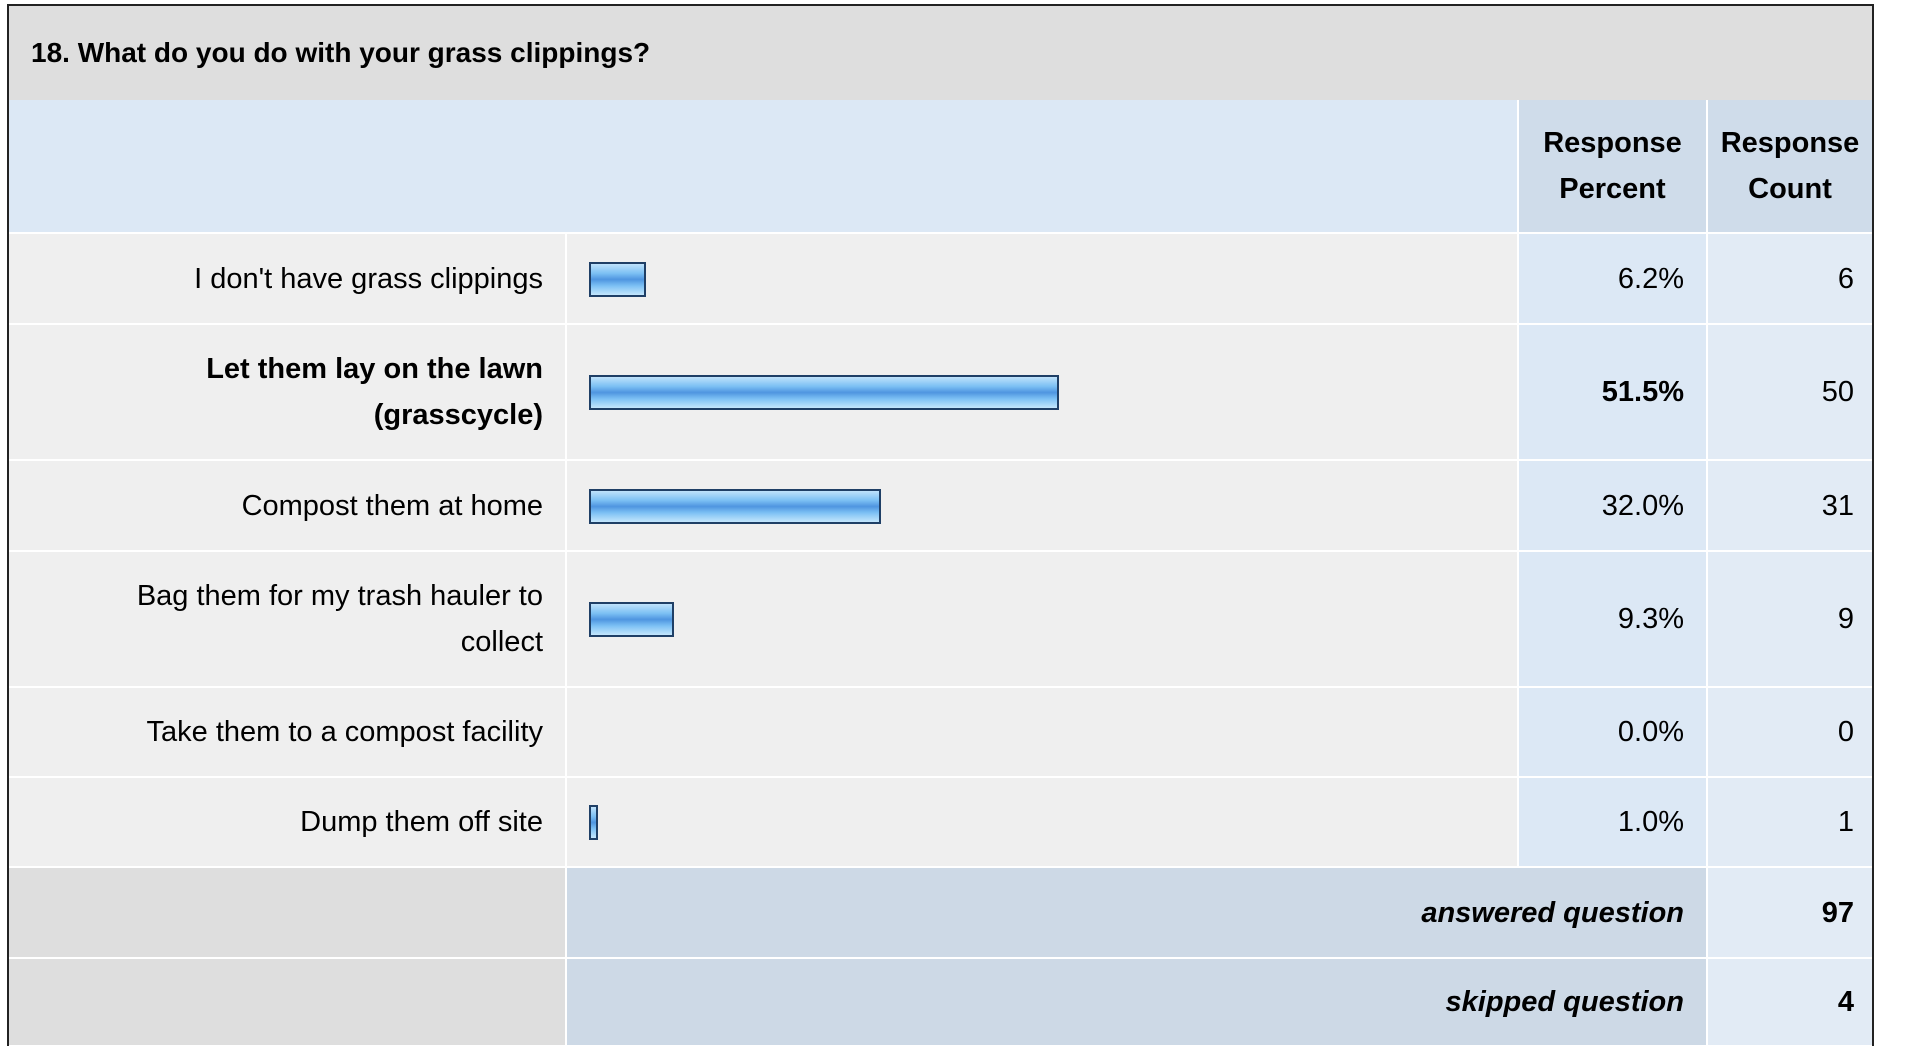 The image size is (1907, 1046). Describe the element at coordinates (1790, 505) in the screenshot. I see `response-count: 31` at that location.